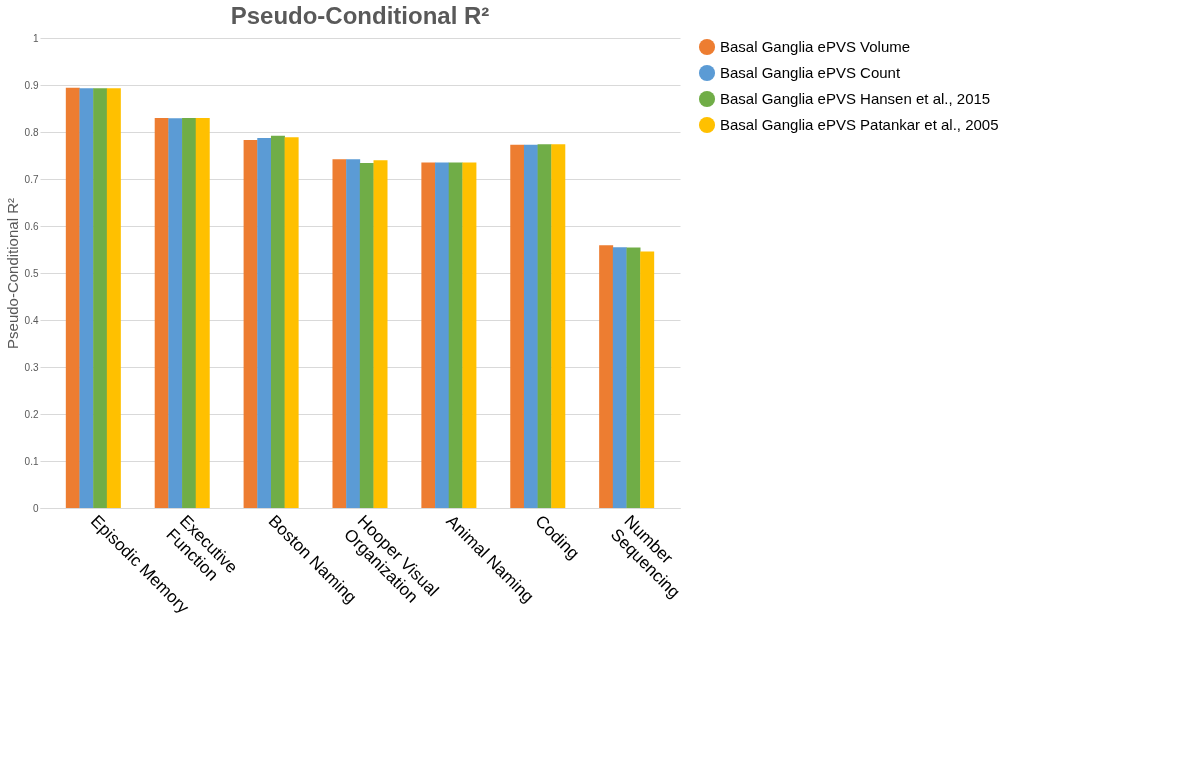 This screenshot has height=763, width=1195. What do you see at coordinates (859, 124) in the screenshot?
I see `legend-label: Basal Ganglia ePVS Patankar et al., 2005` at bounding box center [859, 124].